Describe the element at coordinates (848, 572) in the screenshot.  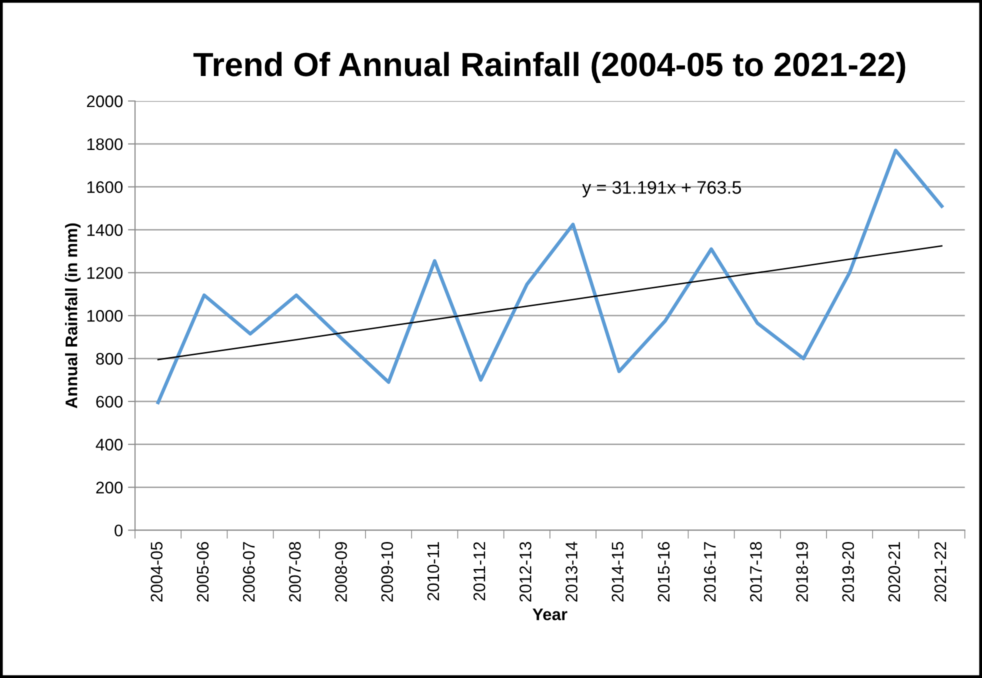
I see `x-tick-label: 2019-20` at that location.